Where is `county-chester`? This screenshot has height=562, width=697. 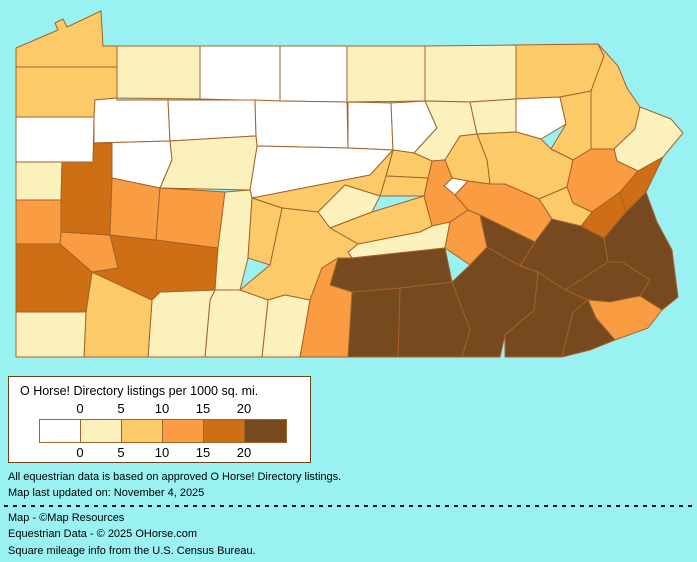
county-chester is located at coordinates (546, 314).